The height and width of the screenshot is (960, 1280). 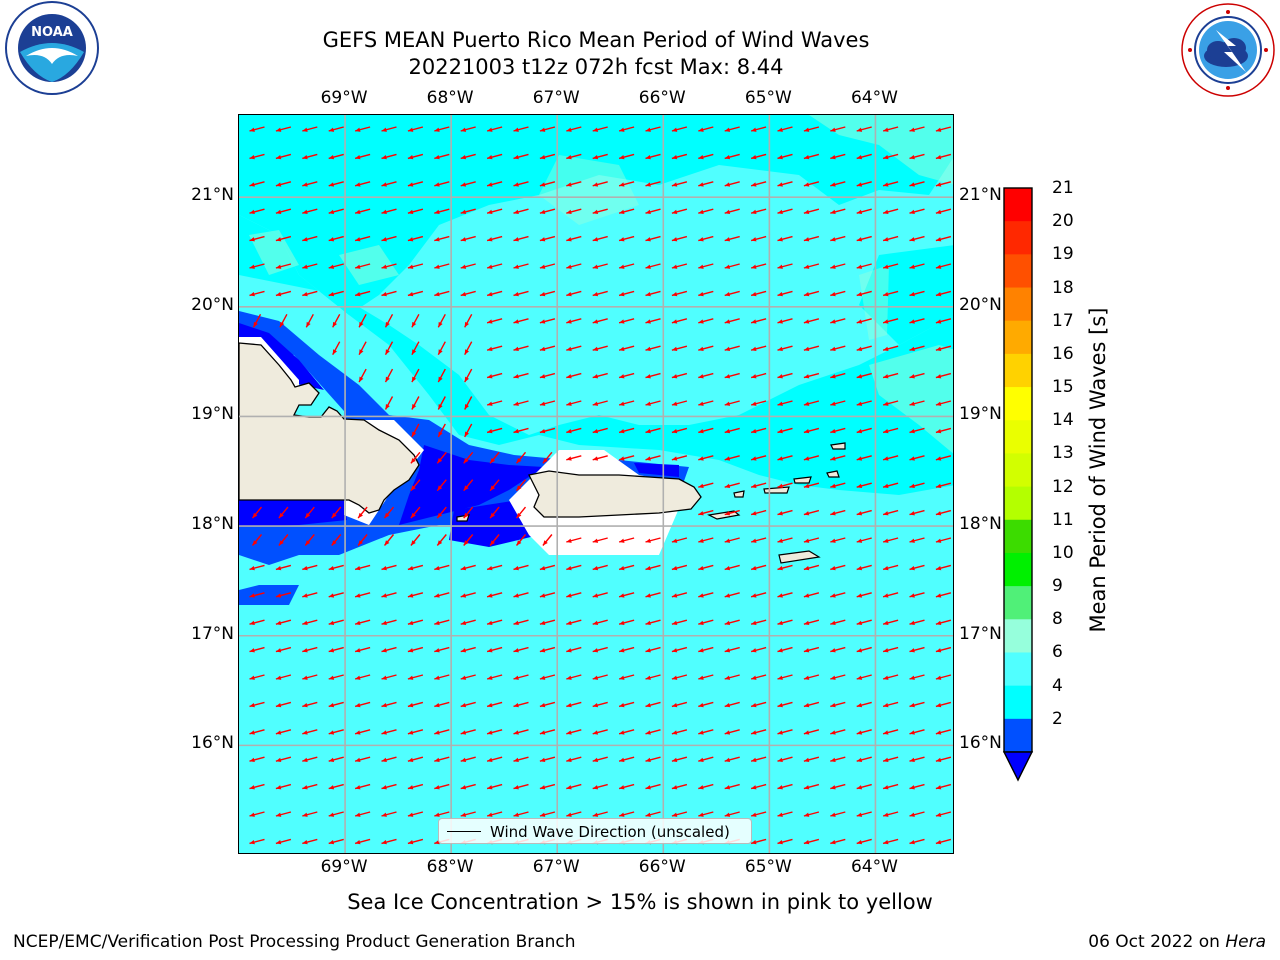 I want to click on field-8-9s, so click(x=881, y=150).